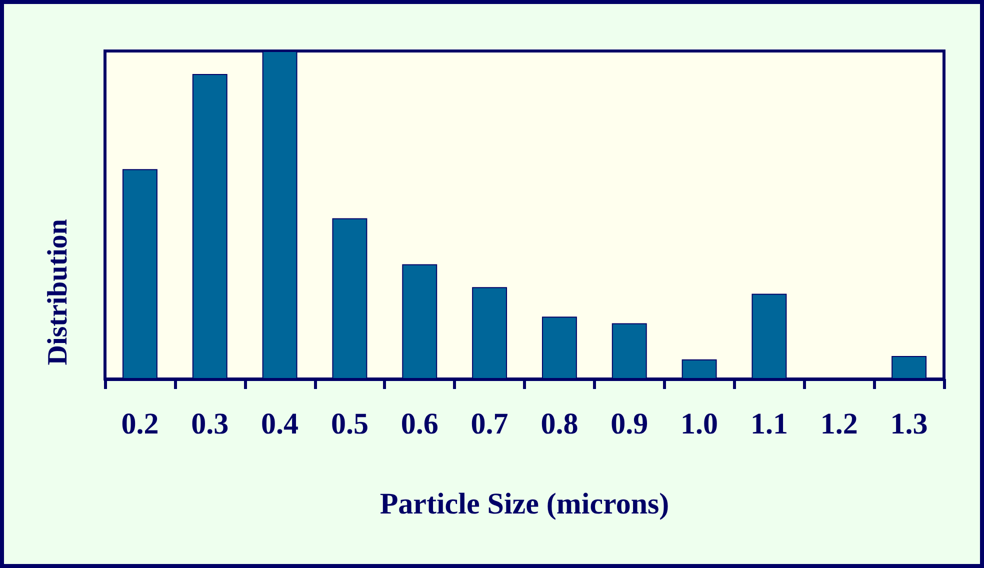  What do you see at coordinates (699, 424) in the screenshot?
I see `x-tick-label: 1.0` at bounding box center [699, 424].